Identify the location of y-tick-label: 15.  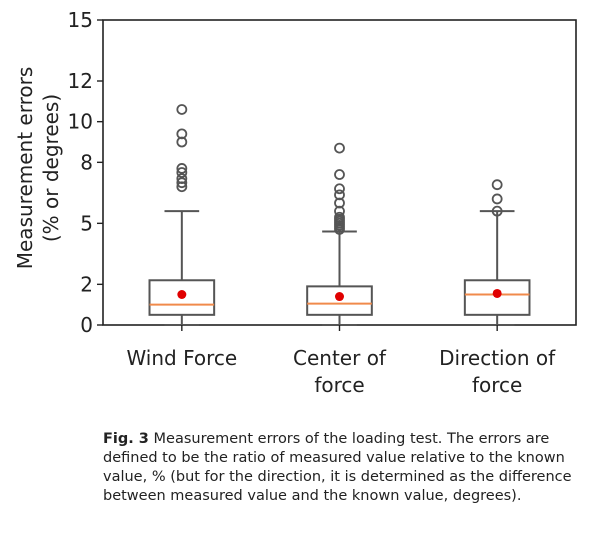
(80, 20).